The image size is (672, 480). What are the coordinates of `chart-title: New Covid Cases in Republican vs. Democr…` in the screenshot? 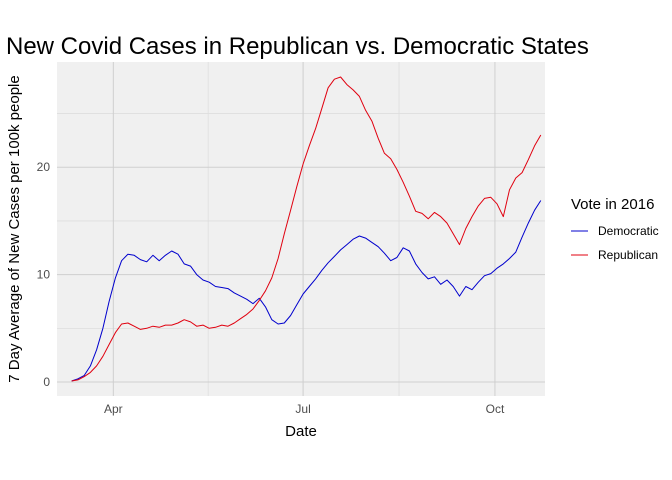 It's located at (297, 46).